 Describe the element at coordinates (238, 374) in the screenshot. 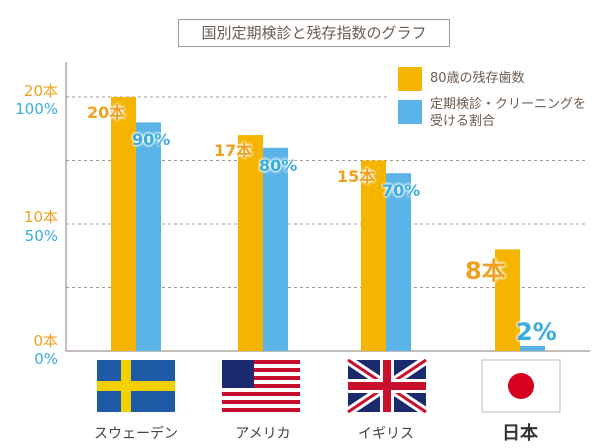

I see `flag-canton` at that location.